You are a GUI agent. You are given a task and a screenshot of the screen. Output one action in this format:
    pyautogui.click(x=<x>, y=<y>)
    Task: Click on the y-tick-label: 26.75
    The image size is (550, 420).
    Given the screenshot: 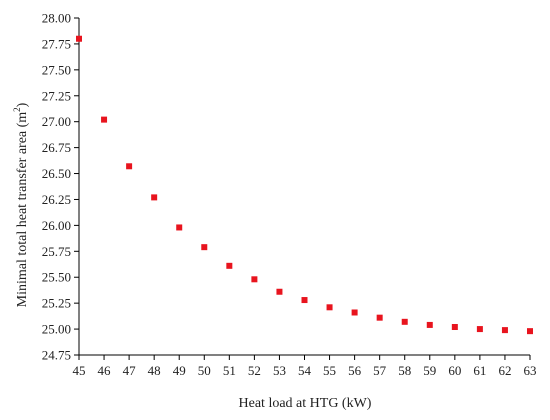 What is the action you would take?
    pyautogui.click(x=56, y=147)
    